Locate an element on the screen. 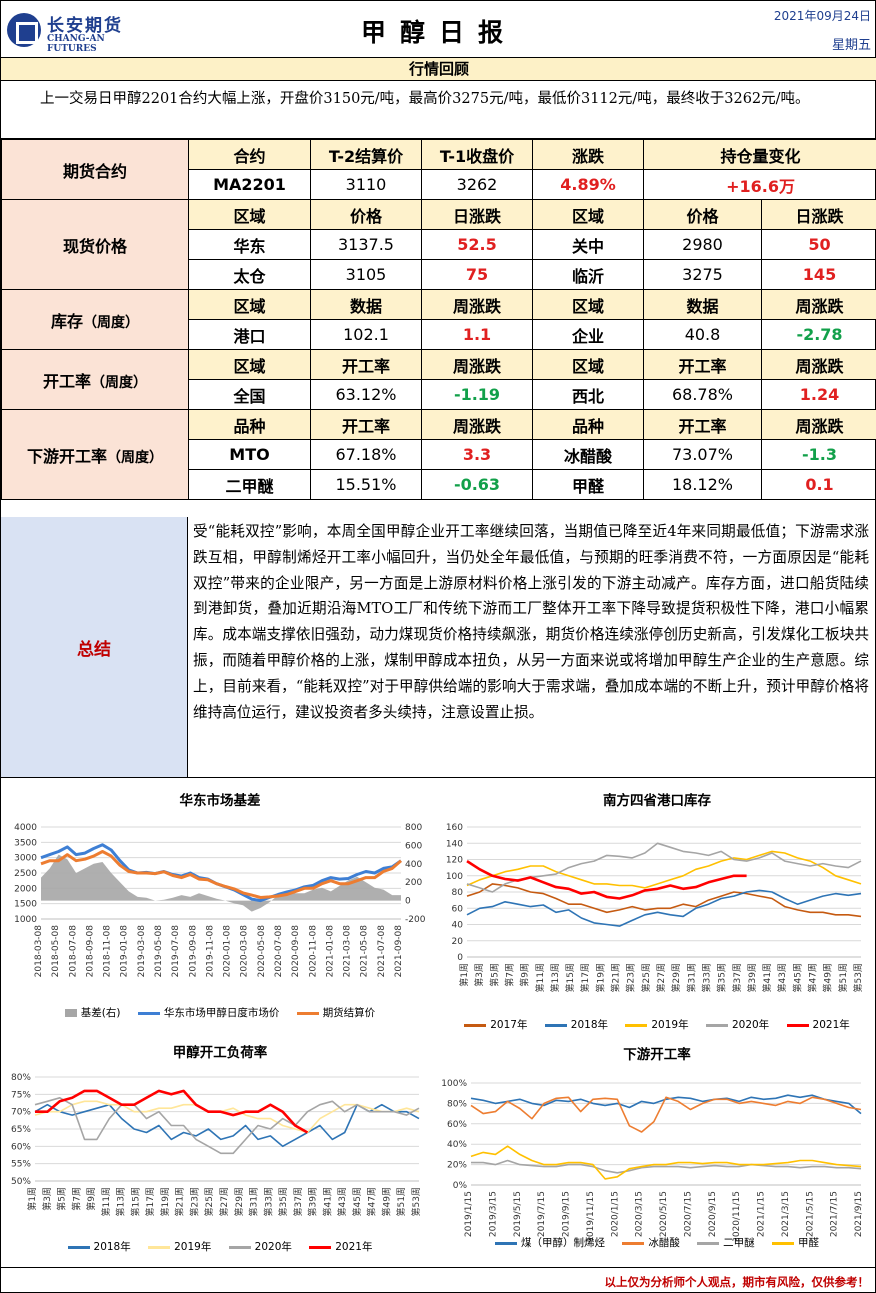  summary-label: 总结 is located at coordinates (94, 647).